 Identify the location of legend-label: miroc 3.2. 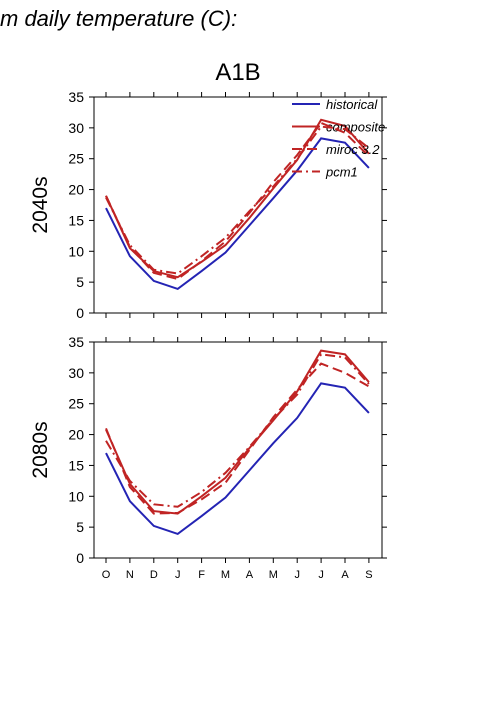
(353, 149).